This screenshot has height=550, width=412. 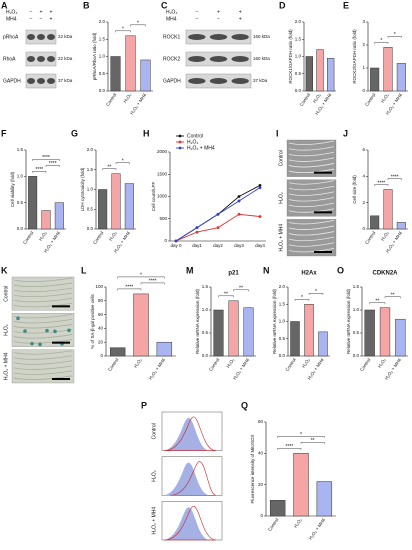 What do you see at coordinates (239, 245) in the screenshot?
I see `x-tick-label: day3` at bounding box center [239, 245].